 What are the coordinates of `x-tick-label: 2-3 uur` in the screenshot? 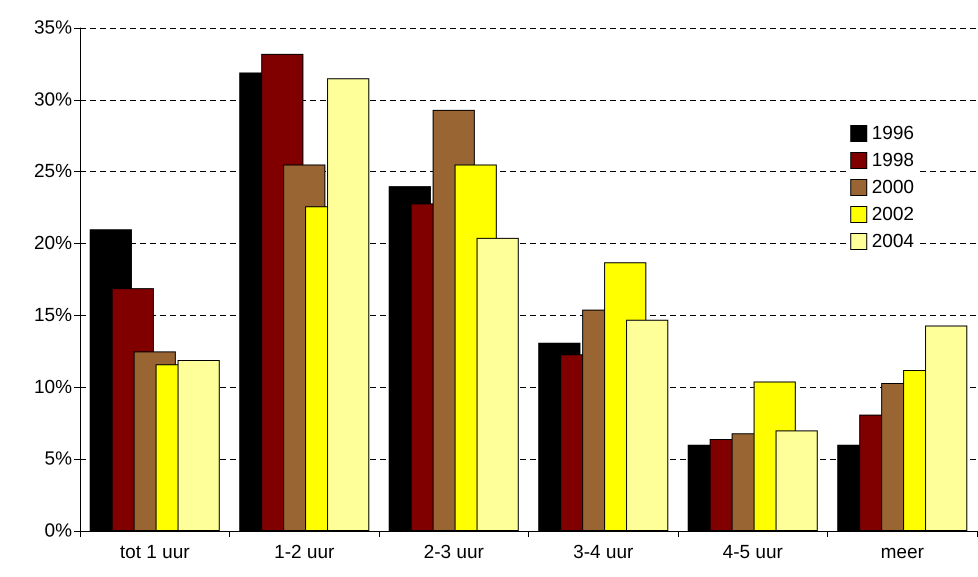 It's located at (454, 552).